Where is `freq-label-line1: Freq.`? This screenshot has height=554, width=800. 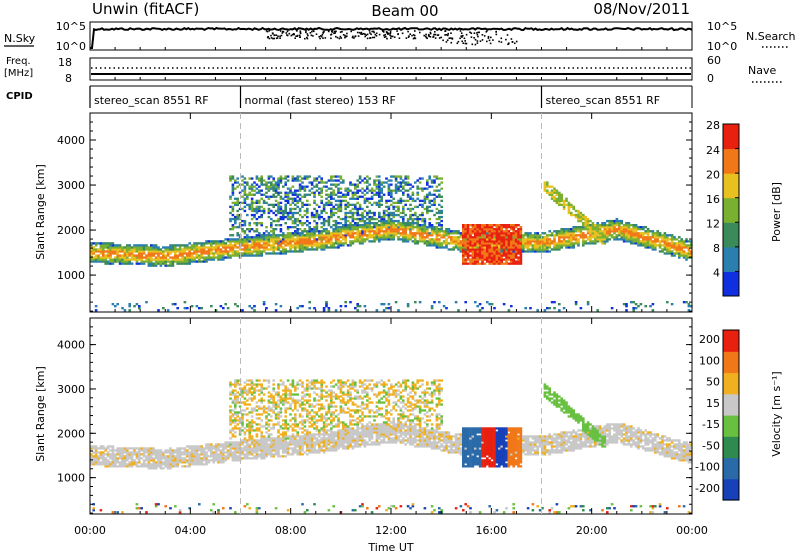
freq-label-line1: Freq. is located at coordinates (18, 61).